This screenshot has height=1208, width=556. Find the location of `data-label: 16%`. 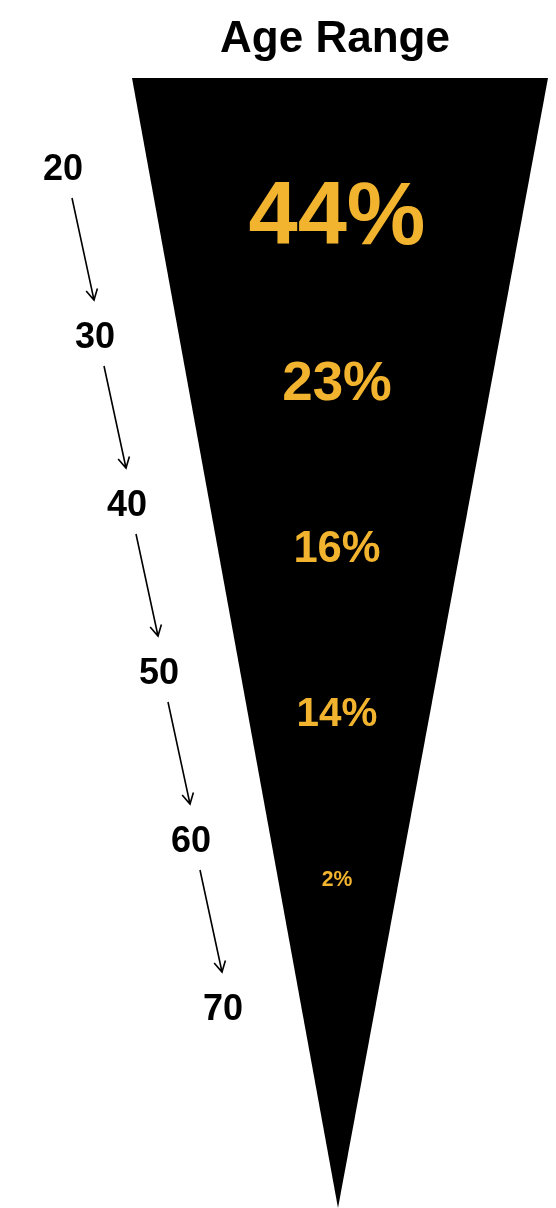

data-label: 16% is located at coordinates (337, 547).